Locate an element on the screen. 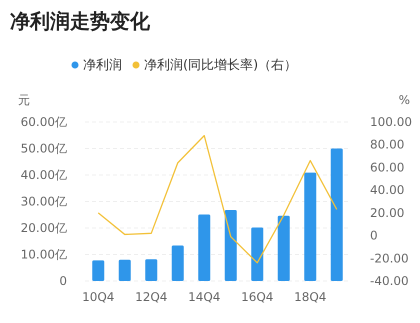 The height and width of the screenshot is (323, 420). y2-tick-label: 60.00 is located at coordinates (387, 167).